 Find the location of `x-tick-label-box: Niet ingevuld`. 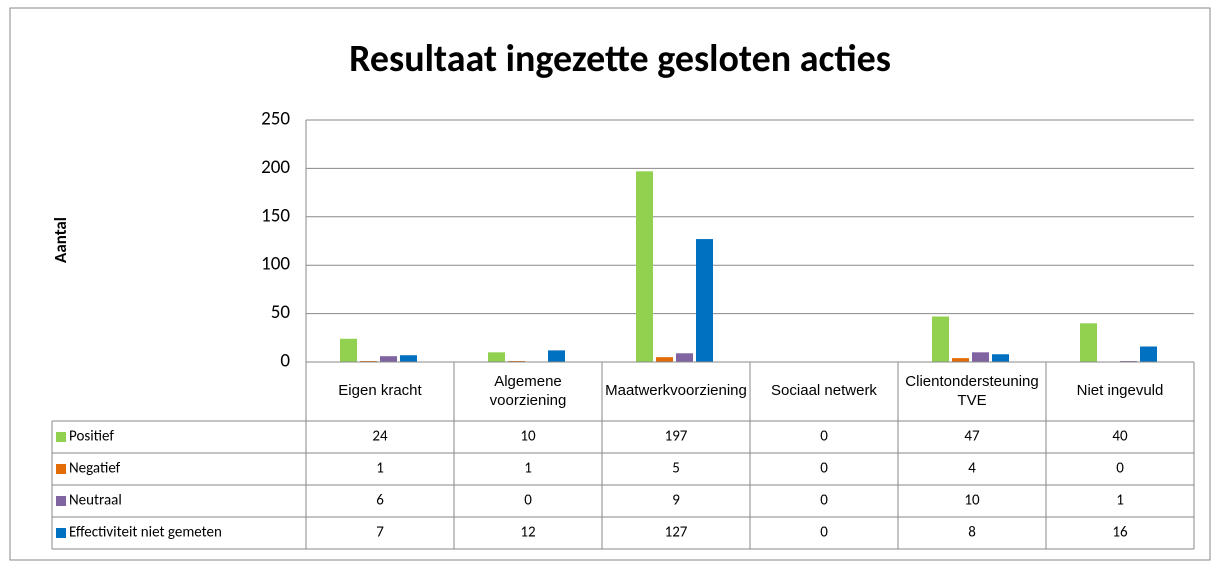

x-tick-label-box: Niet ingevuld is located at coordinates (1120, 391).